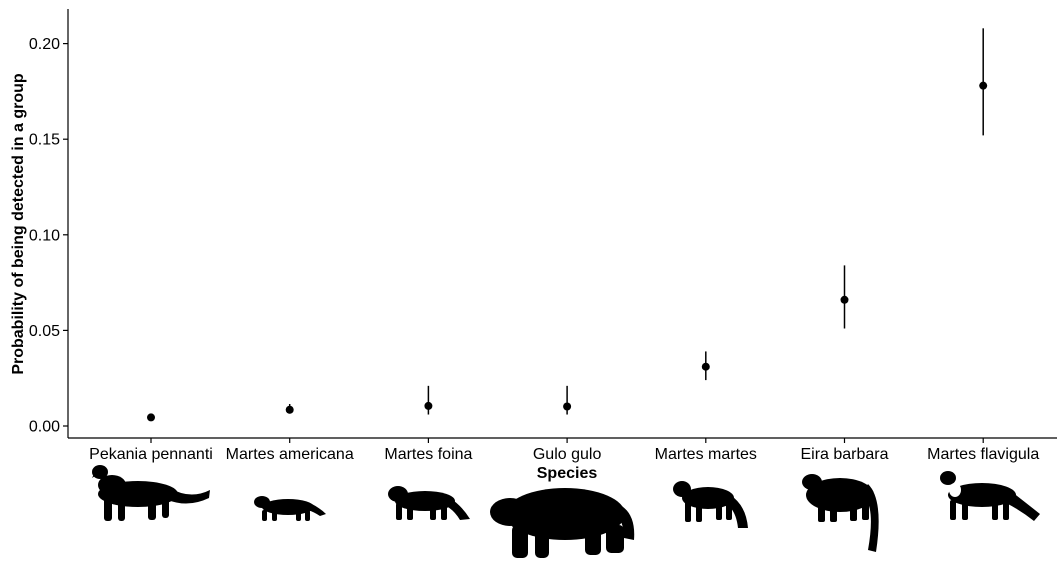  I want to click on fisher-silhouette, so click(151, 493).